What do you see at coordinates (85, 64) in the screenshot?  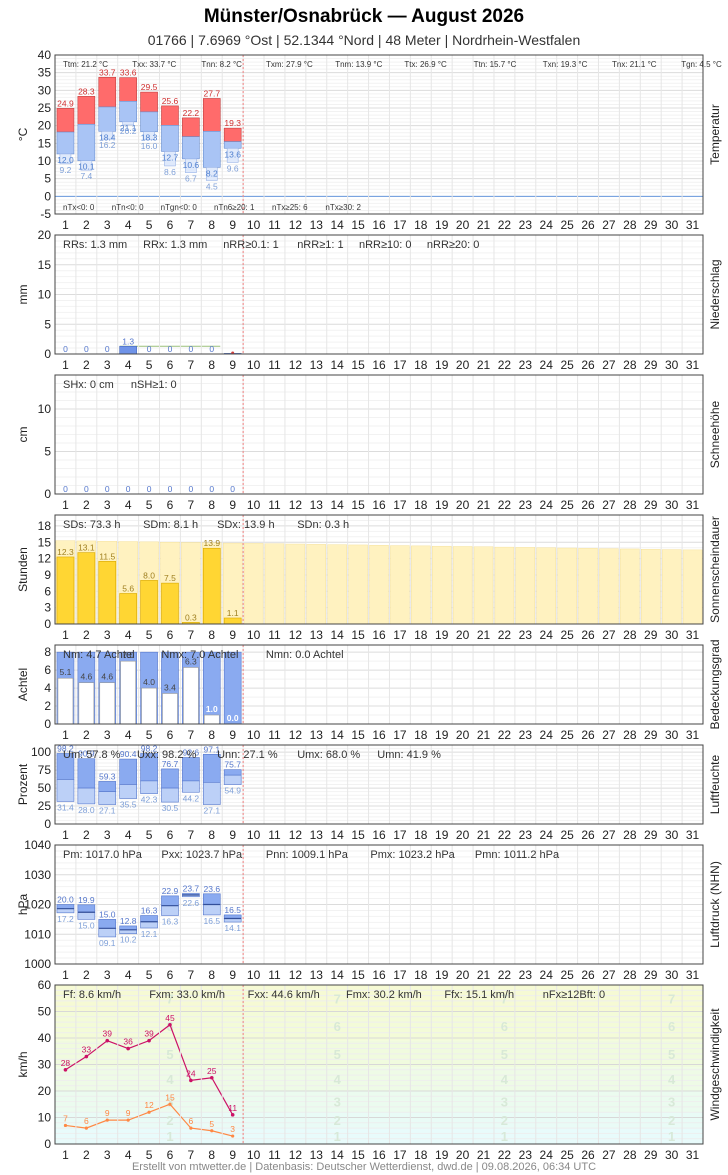 I see `stat-value: Ttm: 21.2 °C` at bounding box center [85, 64].